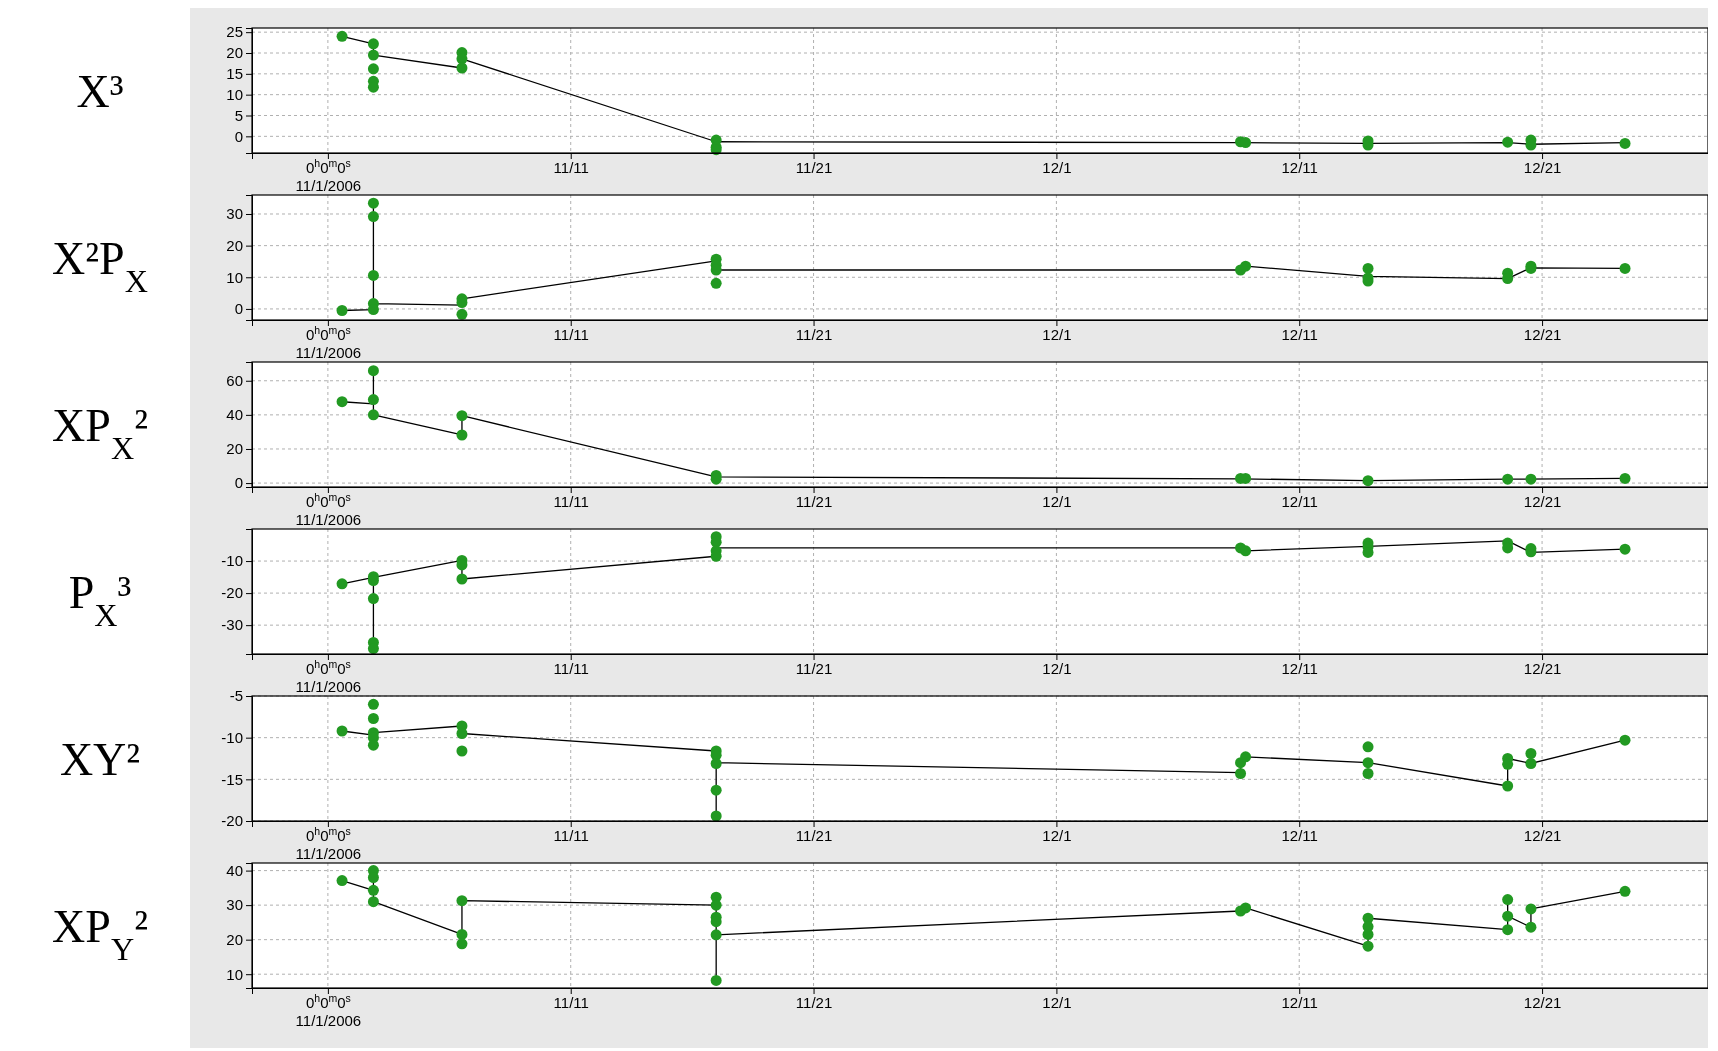  Describe the element at coordinates (238, 115) in the screenshot. I see `y-tick-label: 5` at that location.